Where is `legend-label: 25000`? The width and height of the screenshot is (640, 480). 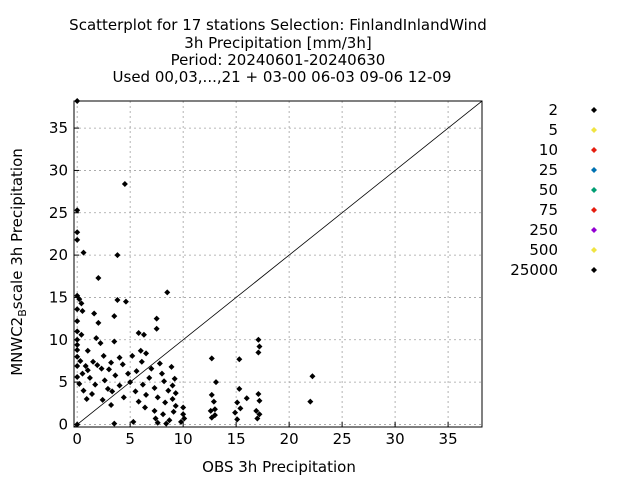
legend-label: 25000 is located at coordinates (534, 270).